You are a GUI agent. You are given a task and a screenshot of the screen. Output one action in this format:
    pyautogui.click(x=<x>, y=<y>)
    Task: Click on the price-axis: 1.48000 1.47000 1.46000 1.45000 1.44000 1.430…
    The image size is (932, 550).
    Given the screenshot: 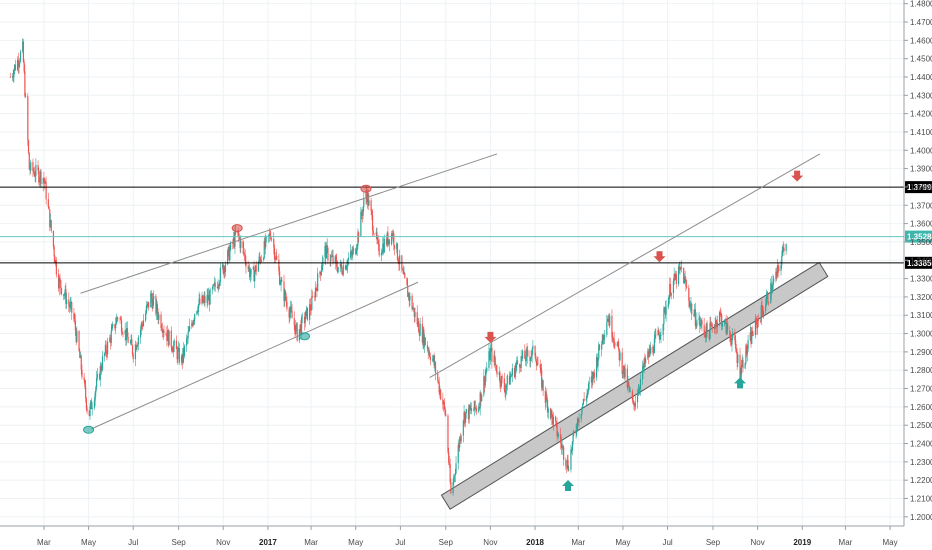 What is the action you would take?
    pyautogui.click(x=917, y=263)
    